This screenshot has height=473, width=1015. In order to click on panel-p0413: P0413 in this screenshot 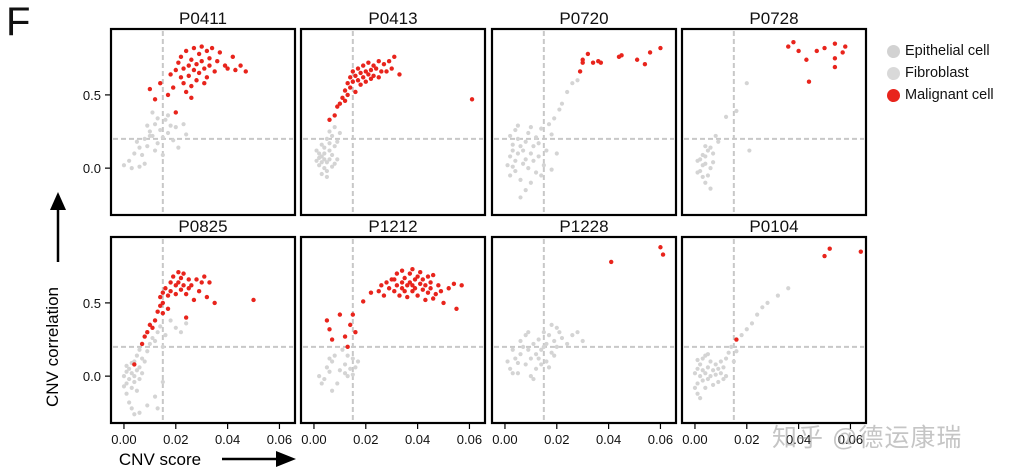, I will do `click(393, 113)`.